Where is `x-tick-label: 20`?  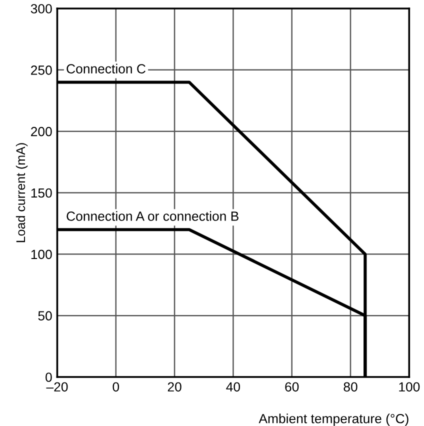 x-tick-label: 20 is located at coordinates (175, 387).